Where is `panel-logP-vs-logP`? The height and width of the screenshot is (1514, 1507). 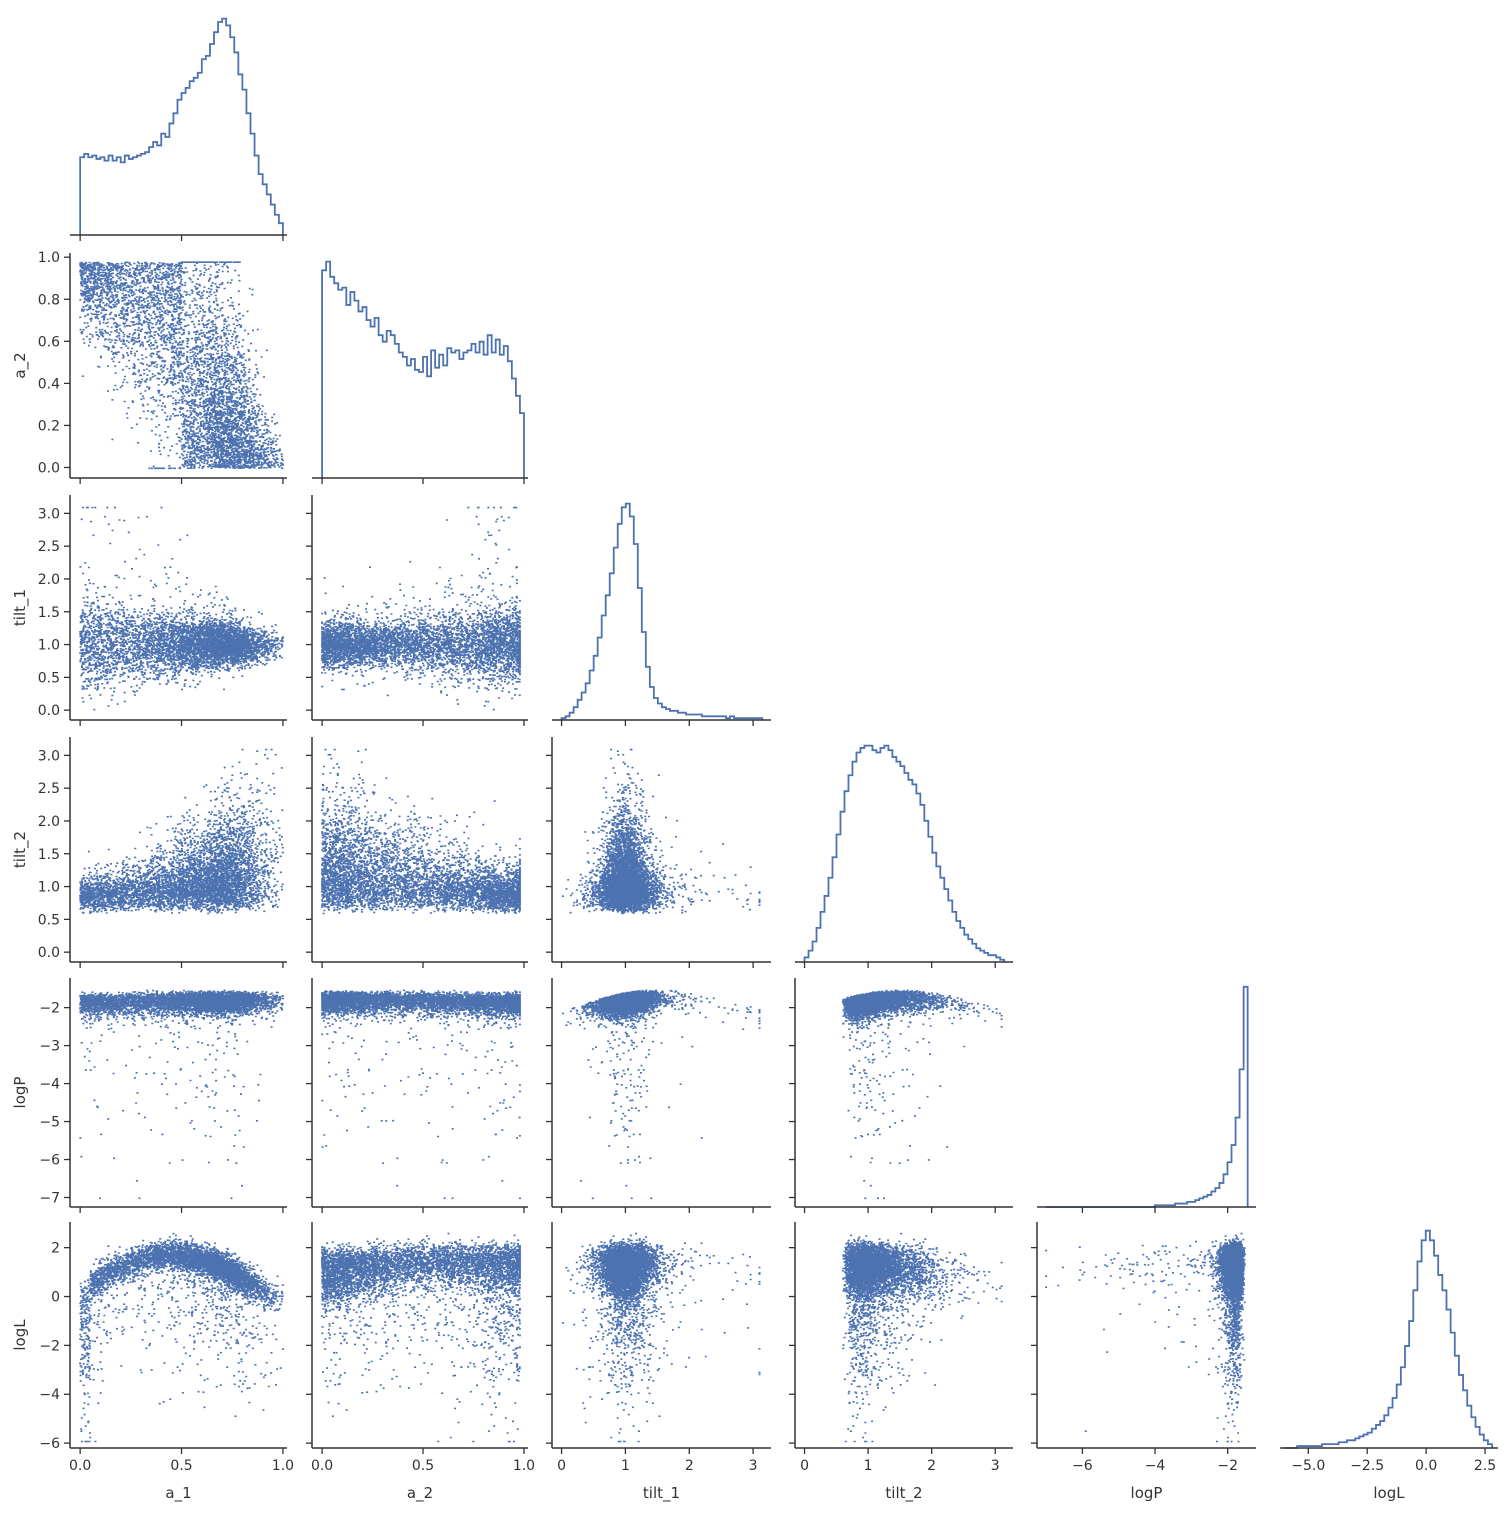 panel-logP-vs-logP is located at coordinates (1146, 1099).